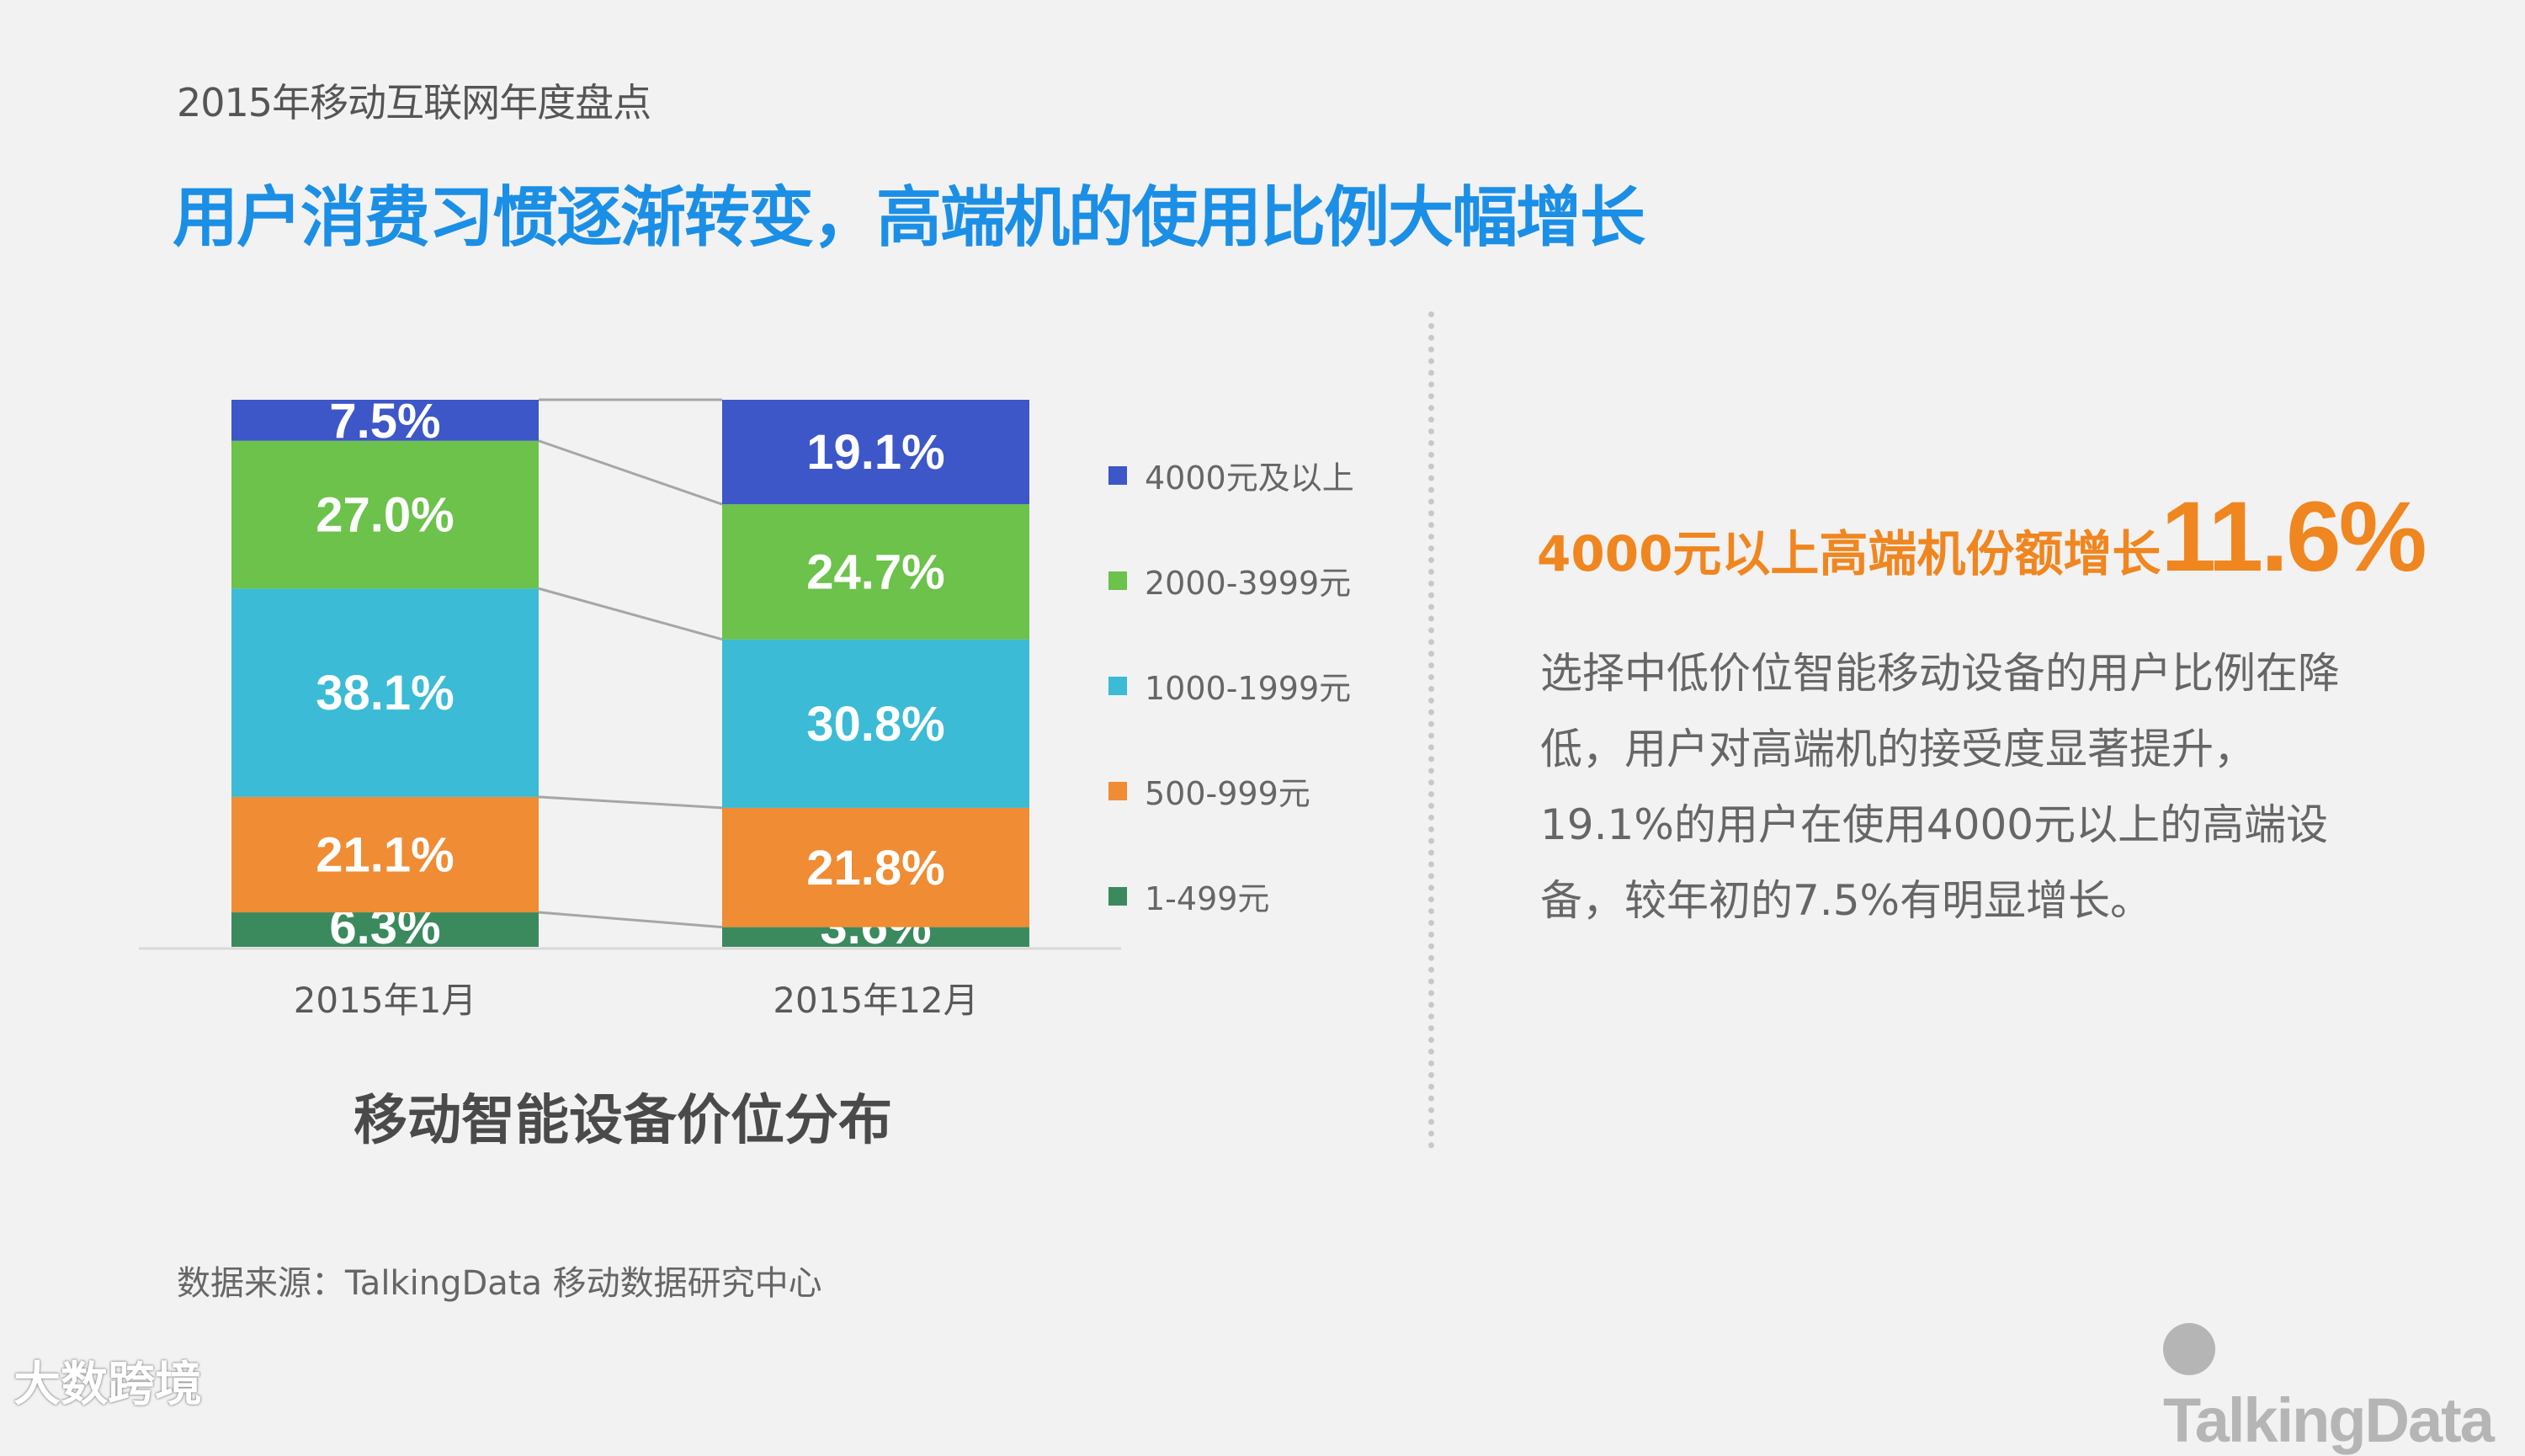  I want to click on highlight-callout: 4000元以上高端机份额增长11.6%, so click(1982, 537).